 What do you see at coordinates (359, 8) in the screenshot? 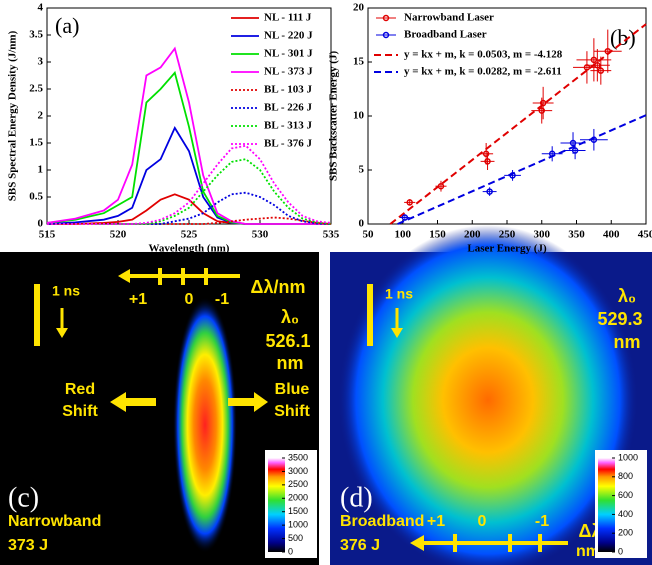
I see `y-tick-label: 20` at bounding box center [359, 8].